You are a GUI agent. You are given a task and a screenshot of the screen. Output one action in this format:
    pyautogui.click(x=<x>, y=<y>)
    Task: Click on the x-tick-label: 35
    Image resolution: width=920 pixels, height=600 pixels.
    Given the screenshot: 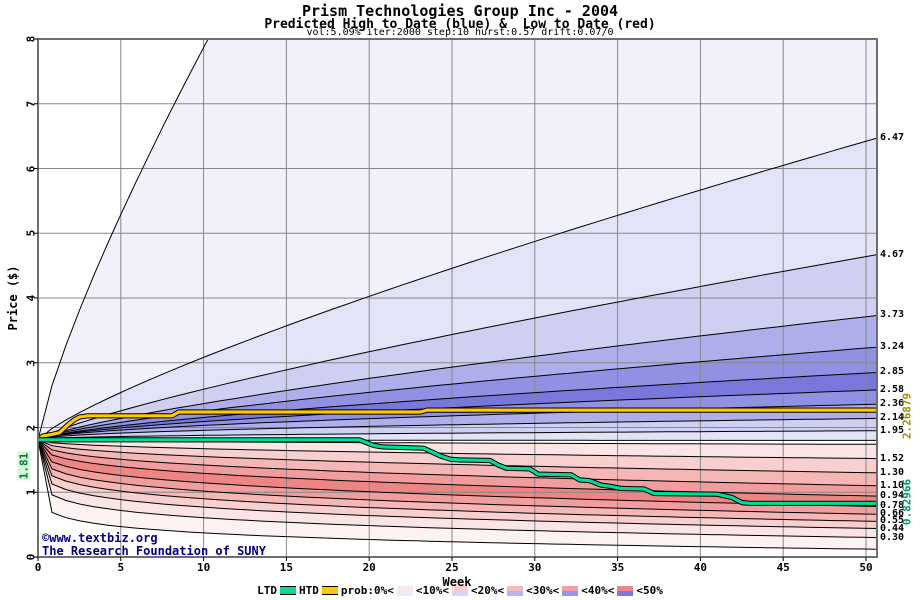 What is the action you would take?
    pyautogui.click(x=617, y=567)
    